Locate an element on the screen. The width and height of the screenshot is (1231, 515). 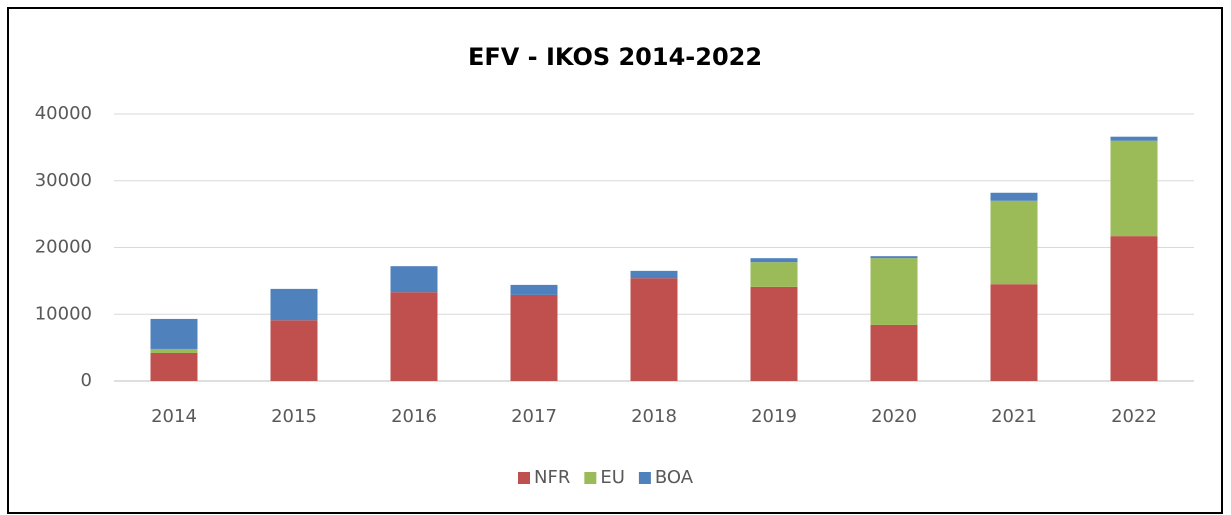
y-tick-label: 10000 is located at coordinates (63, 313).